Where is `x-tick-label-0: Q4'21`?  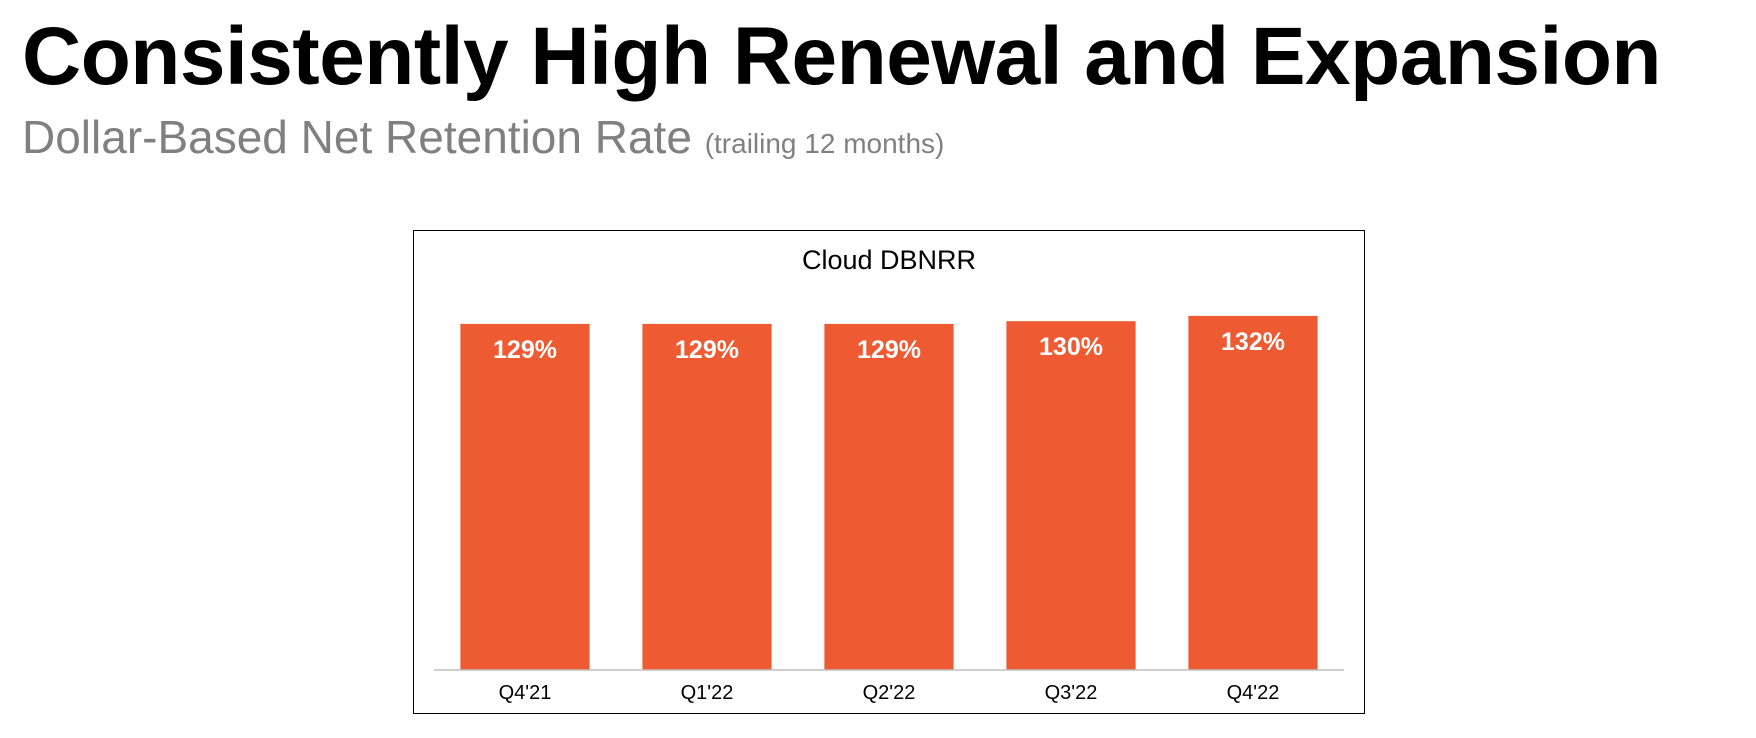 x-tick-label-0: Q4'21 is located at coordinates (525, 693).